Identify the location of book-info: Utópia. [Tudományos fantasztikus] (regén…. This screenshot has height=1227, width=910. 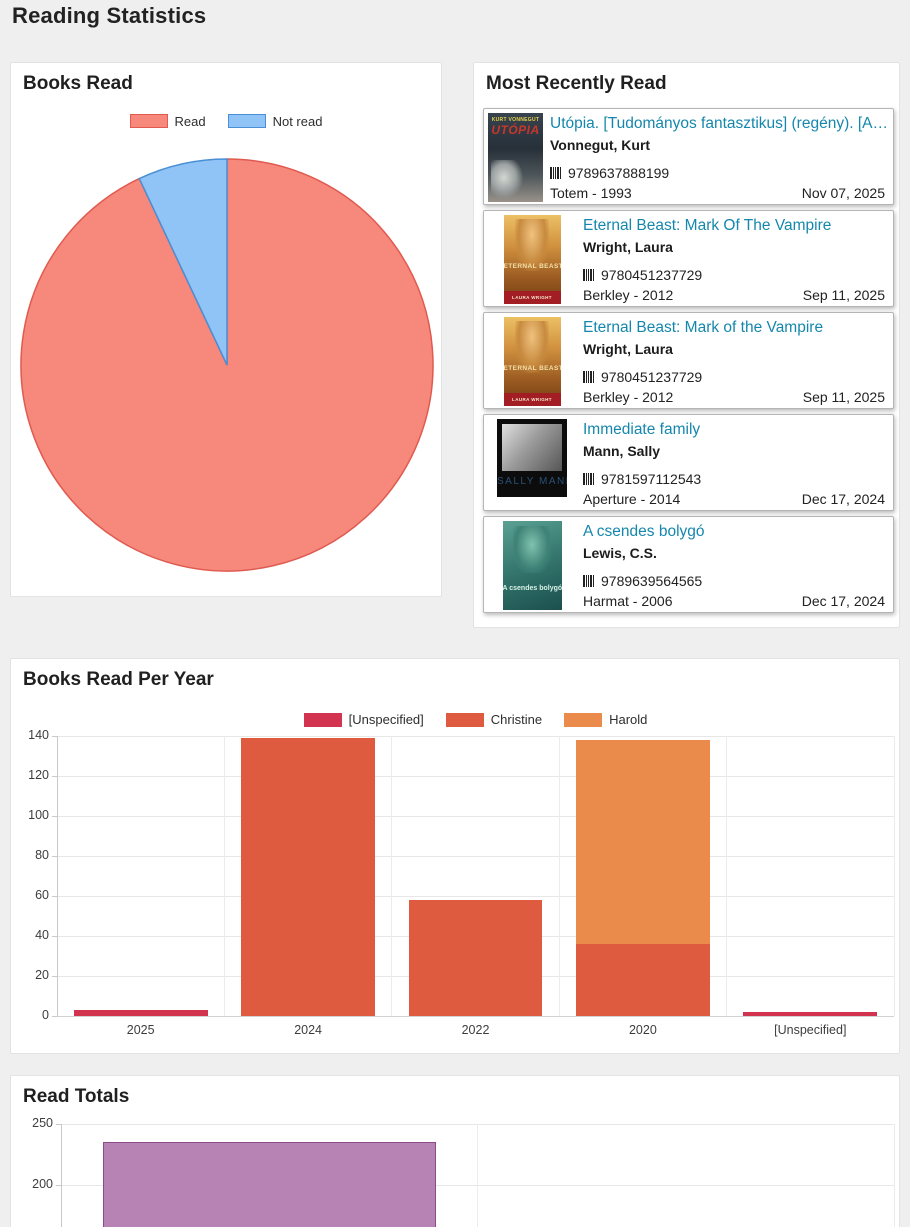
(716, 157).